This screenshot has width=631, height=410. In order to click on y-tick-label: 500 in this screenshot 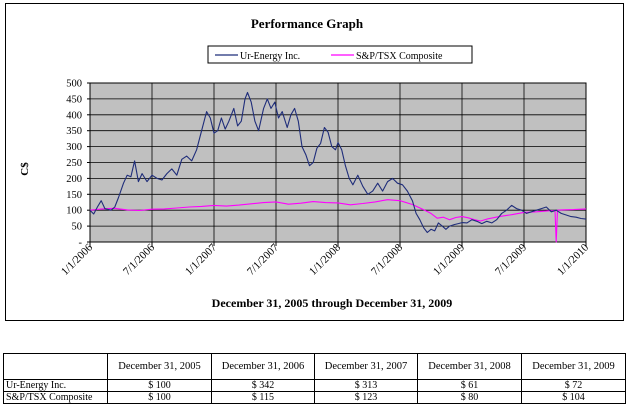, I will do `click(74, 84)`.